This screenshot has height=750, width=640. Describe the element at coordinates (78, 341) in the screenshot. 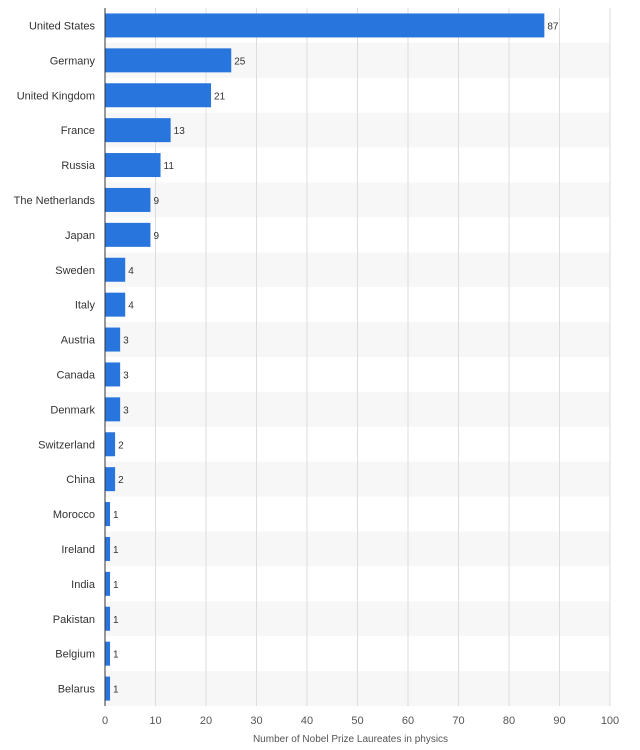

I see `category-label: Austria` at that location.